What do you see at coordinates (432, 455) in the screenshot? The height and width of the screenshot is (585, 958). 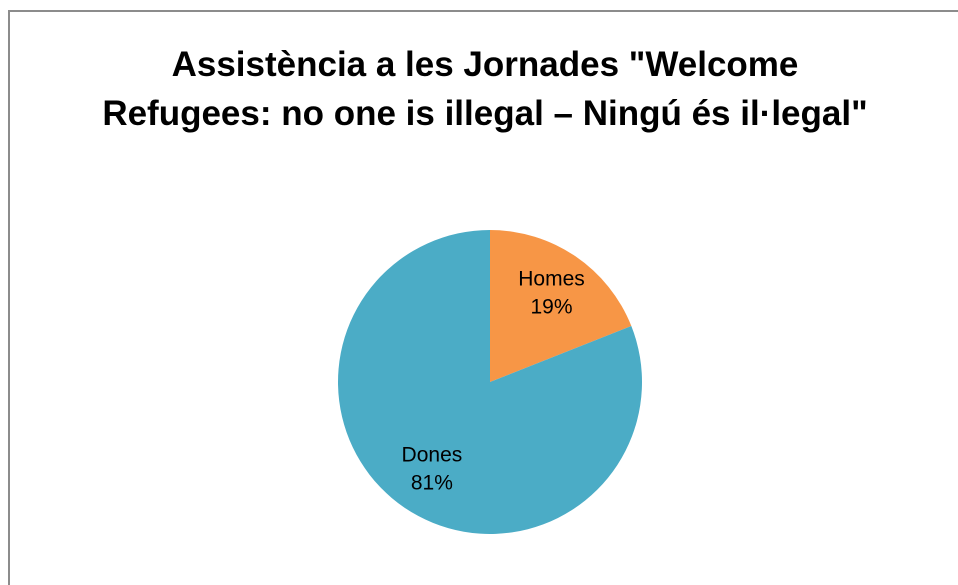 I see `slice-category-label: Dones` at bounding box center [432, 455].